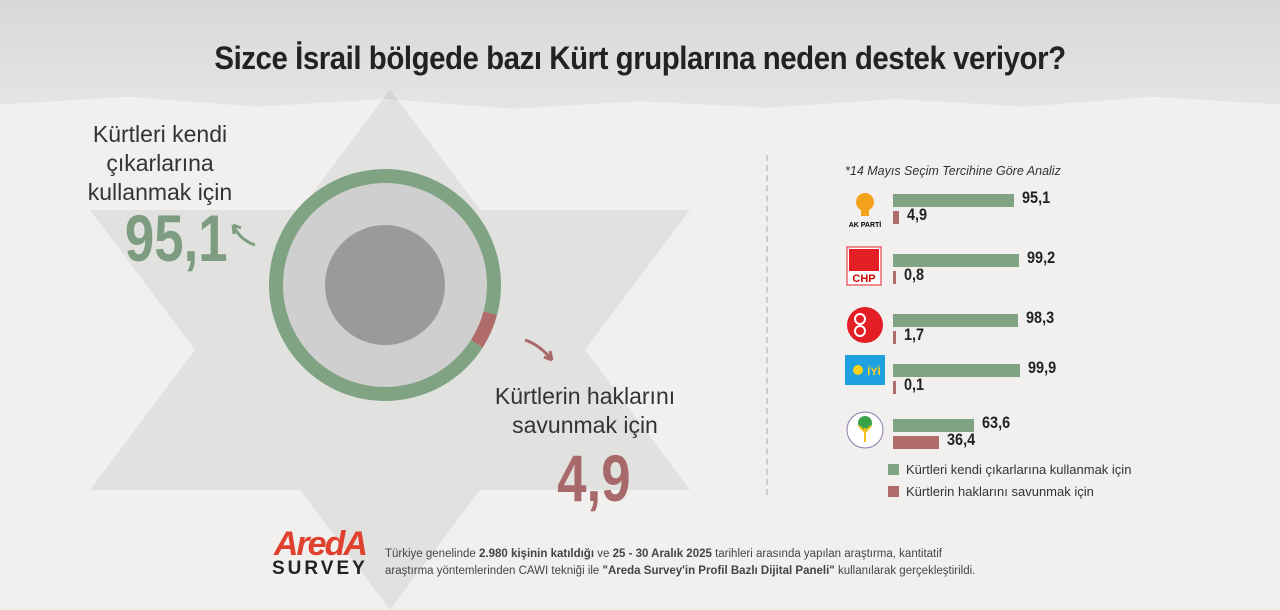 The height and width of the screenshot is (610, 1280). What do you see at coordinates (432, 554) in the screenshot?
I see `ft: Türkiye genelinde` at bounding box center [432, 554].